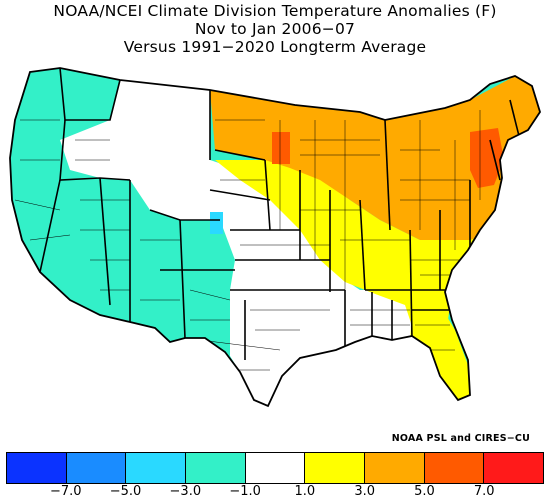 The height and width of the screenshot is (500, 550). What do you see at coordinates (185, 491) in the screenshot?
I see `legend-tick-label: −3.0` at bounding box center [185, 491].